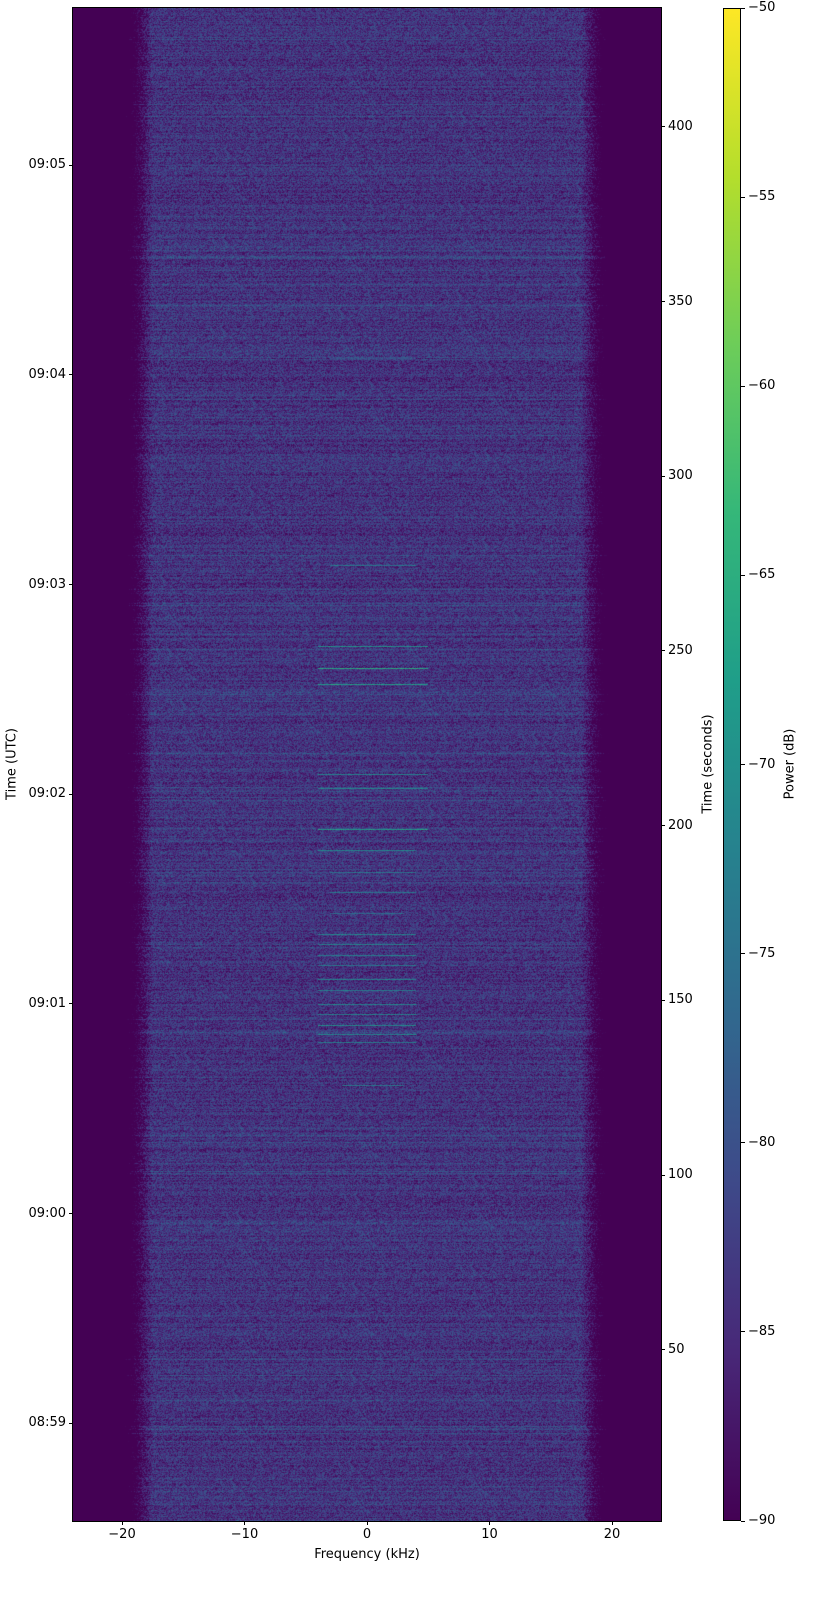 This screenshot has width=832, height=1603. What do you see at coordinates (762, 1142) in the screenshot?
I see `colorbar-tick-label: −80` at bounding box center [762, 1142].